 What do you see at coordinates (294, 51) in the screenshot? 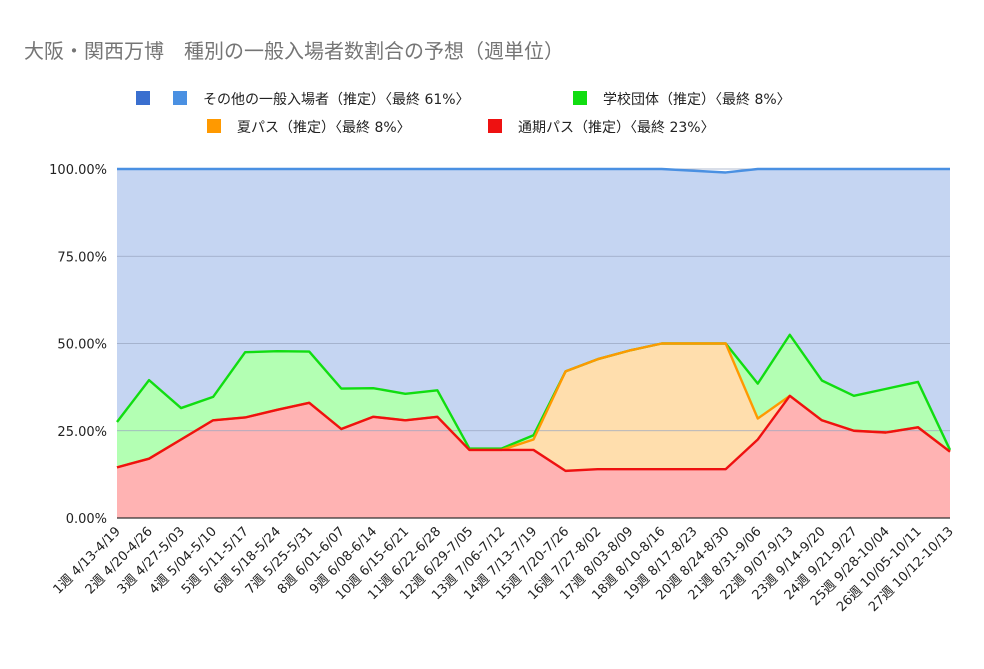
I see `chart-title: 大阪・関西万博 種別の一般入場者数割合の予想（週単位）` at bounding box center [294, 51].